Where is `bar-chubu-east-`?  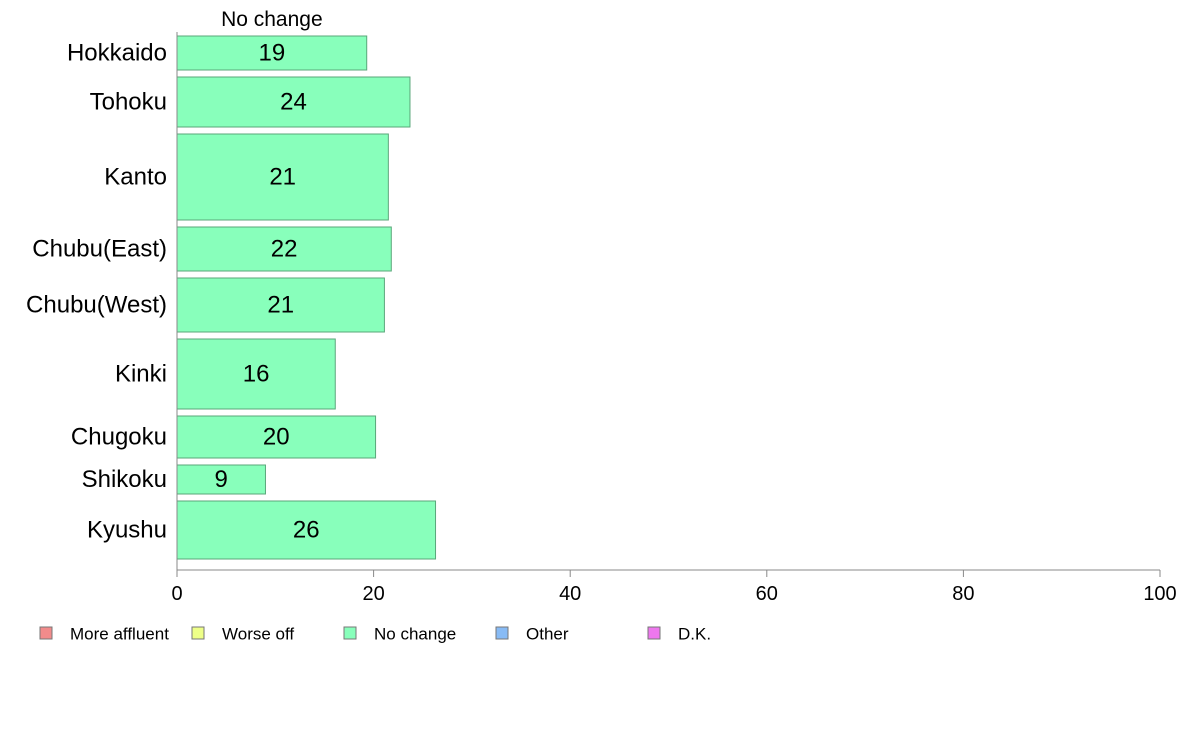
bar-chubu-east- is located at coordinates (284, 249).